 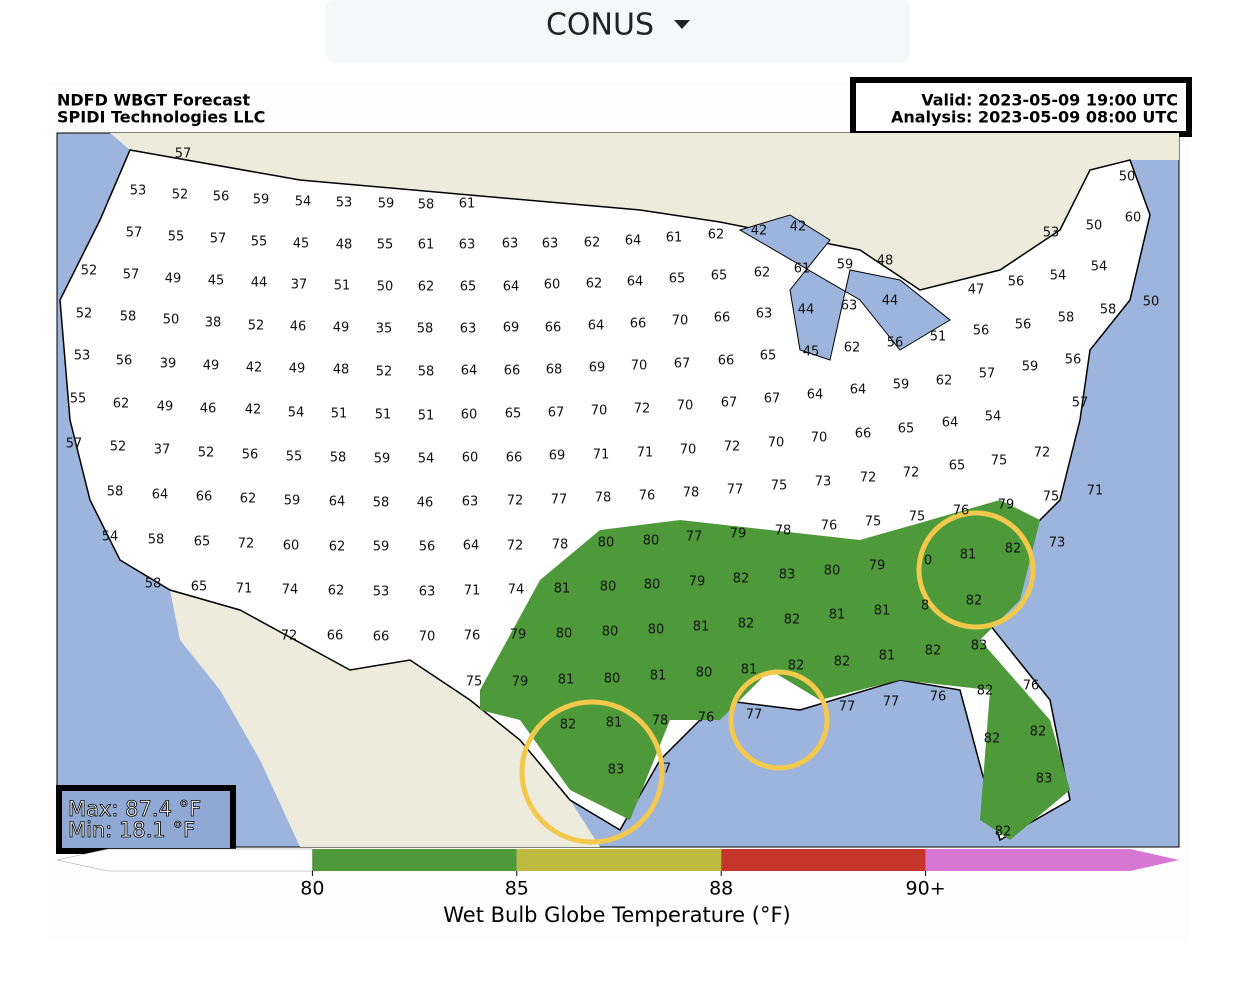 I want to click on station-value: 59, so click(x=382, y=459).